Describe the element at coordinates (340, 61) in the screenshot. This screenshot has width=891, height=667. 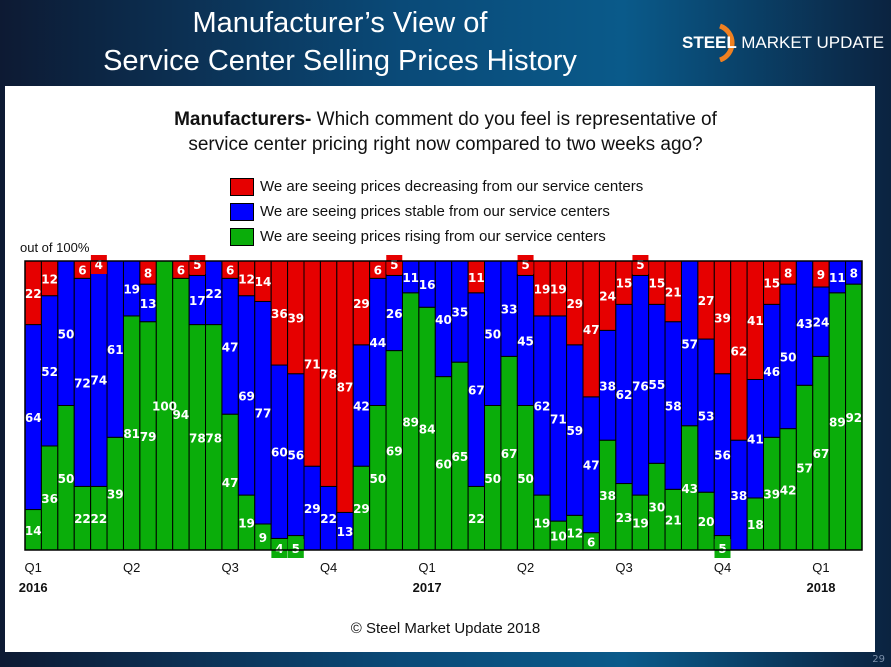
I see `title-line-2: Service Center Selling Prices History` at that location.